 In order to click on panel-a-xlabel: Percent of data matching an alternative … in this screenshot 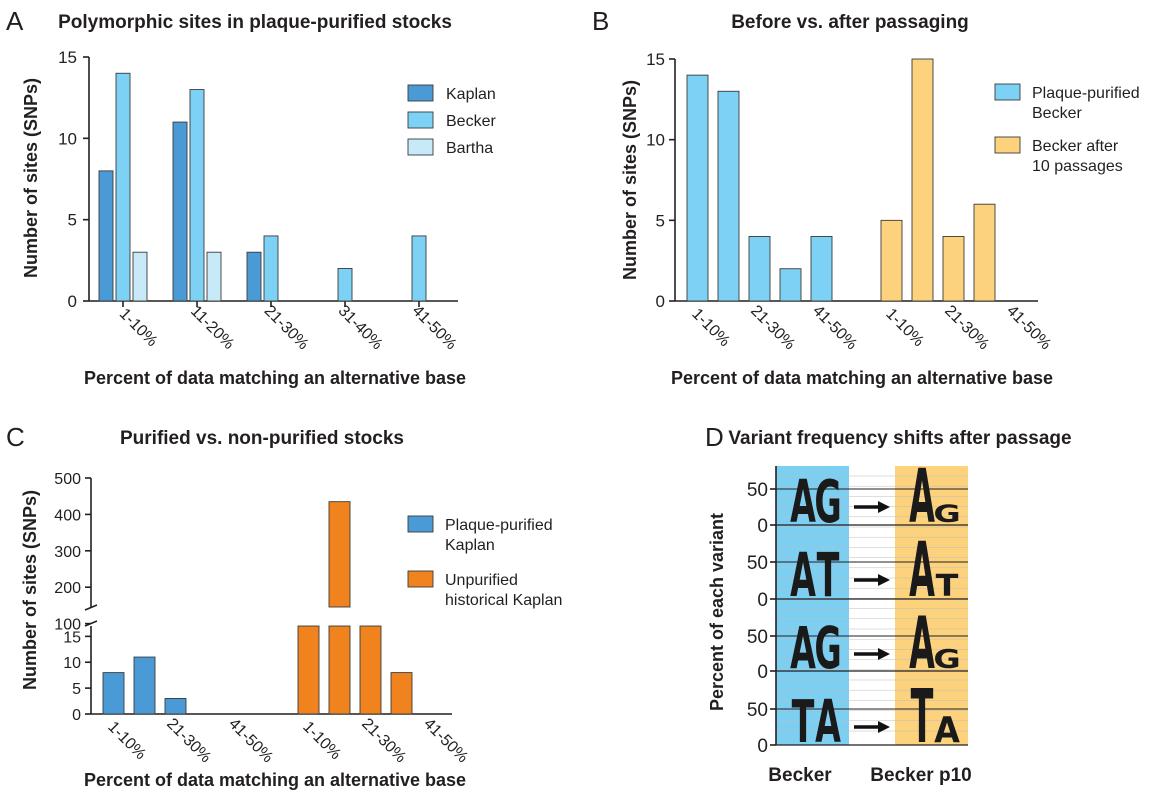, I will do `click(275, 378)`.